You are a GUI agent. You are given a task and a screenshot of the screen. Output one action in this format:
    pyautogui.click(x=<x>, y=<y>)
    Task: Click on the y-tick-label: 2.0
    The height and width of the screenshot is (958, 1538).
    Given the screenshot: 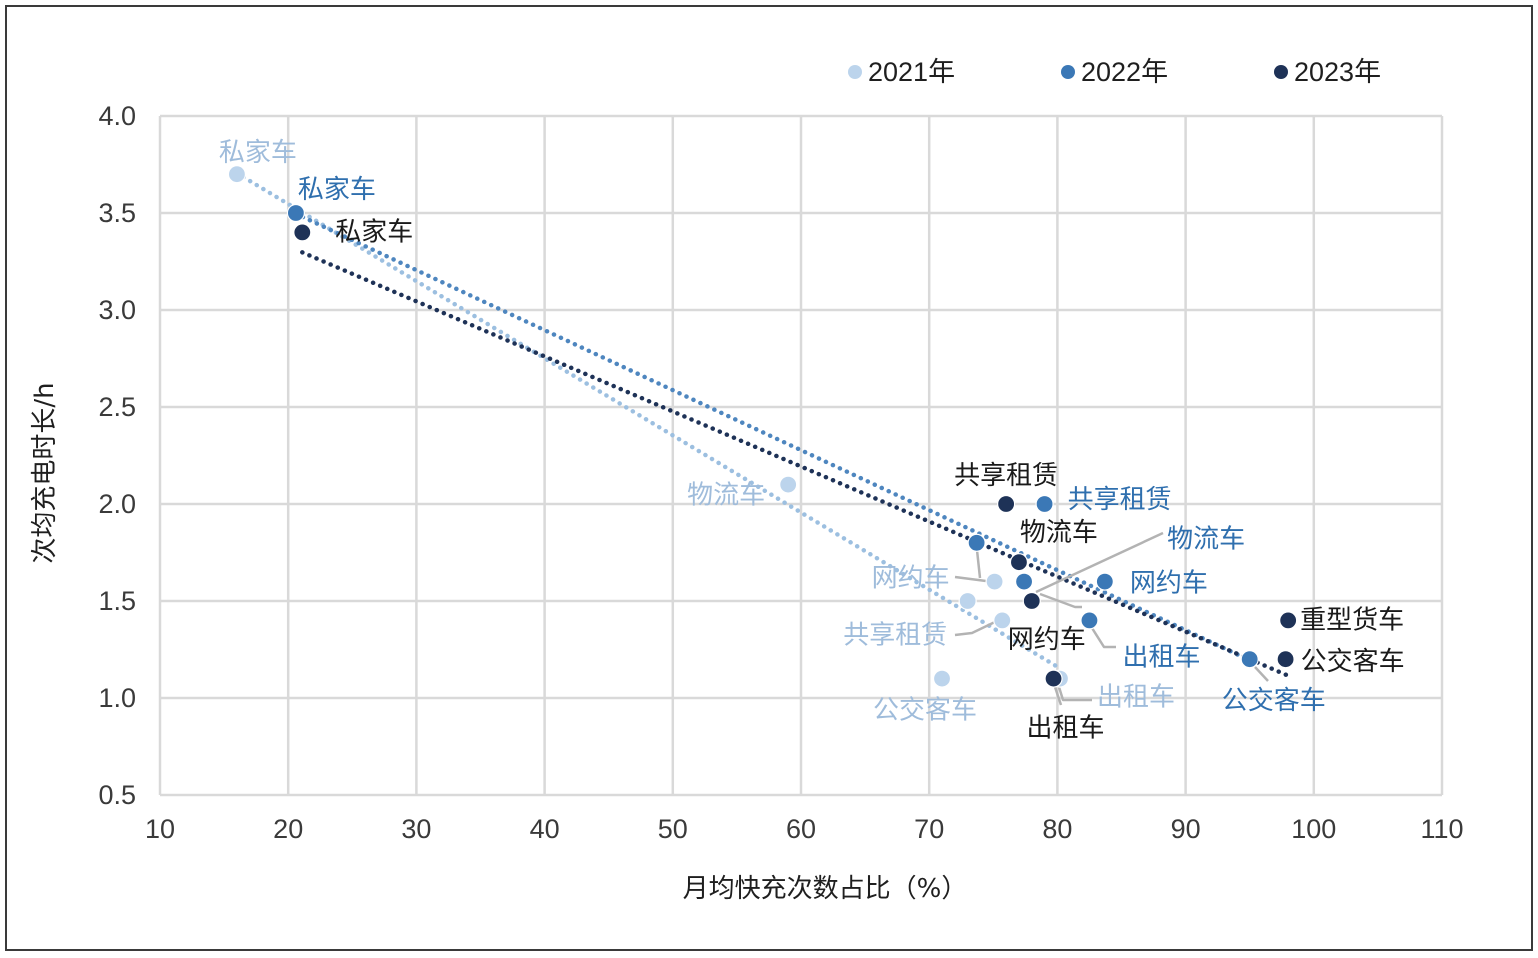 What is the action you would take?
    pyautogui.click(x=117, y=504)
    